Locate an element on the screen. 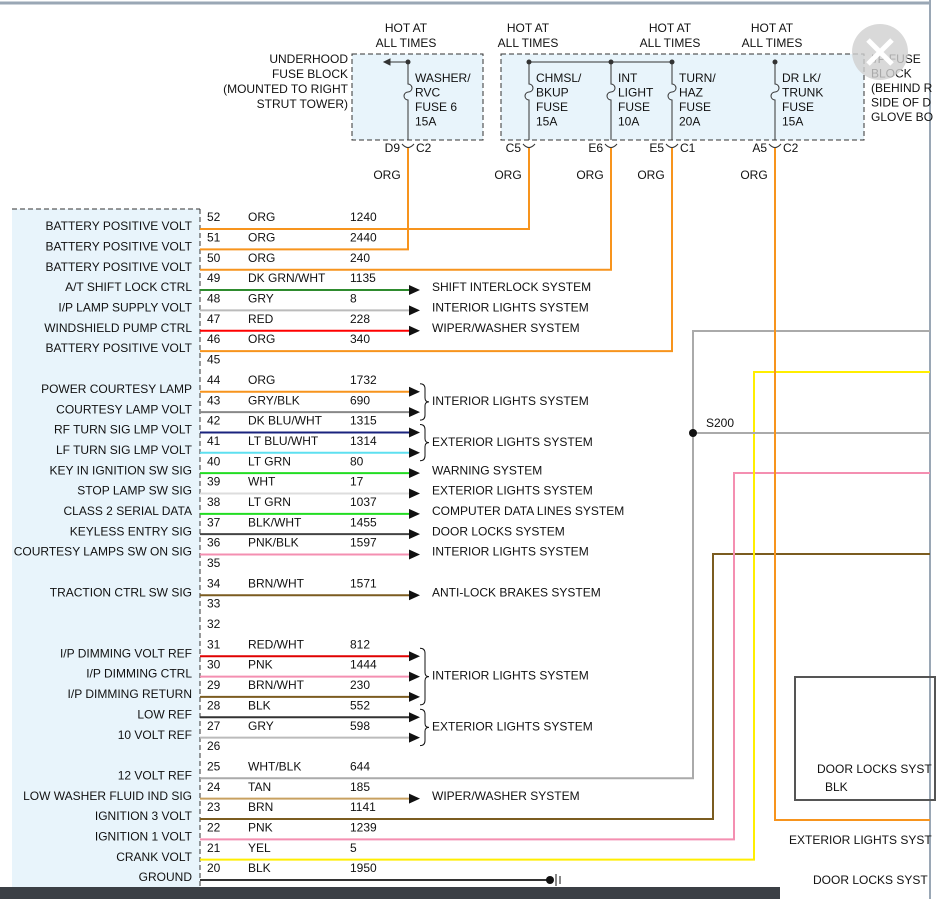 This screenshot has width=949, height=899. circuit-number: 240 is located at coordinates (360, 258).